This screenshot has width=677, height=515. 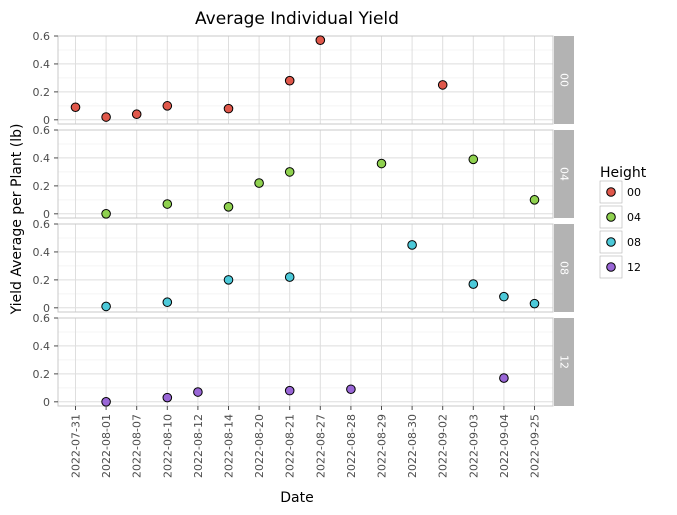 What do you see at coordinates (320, 446) in the screenshot?
I see `x-tick-label: 2022-08-27` at bounding box center [320, 446].